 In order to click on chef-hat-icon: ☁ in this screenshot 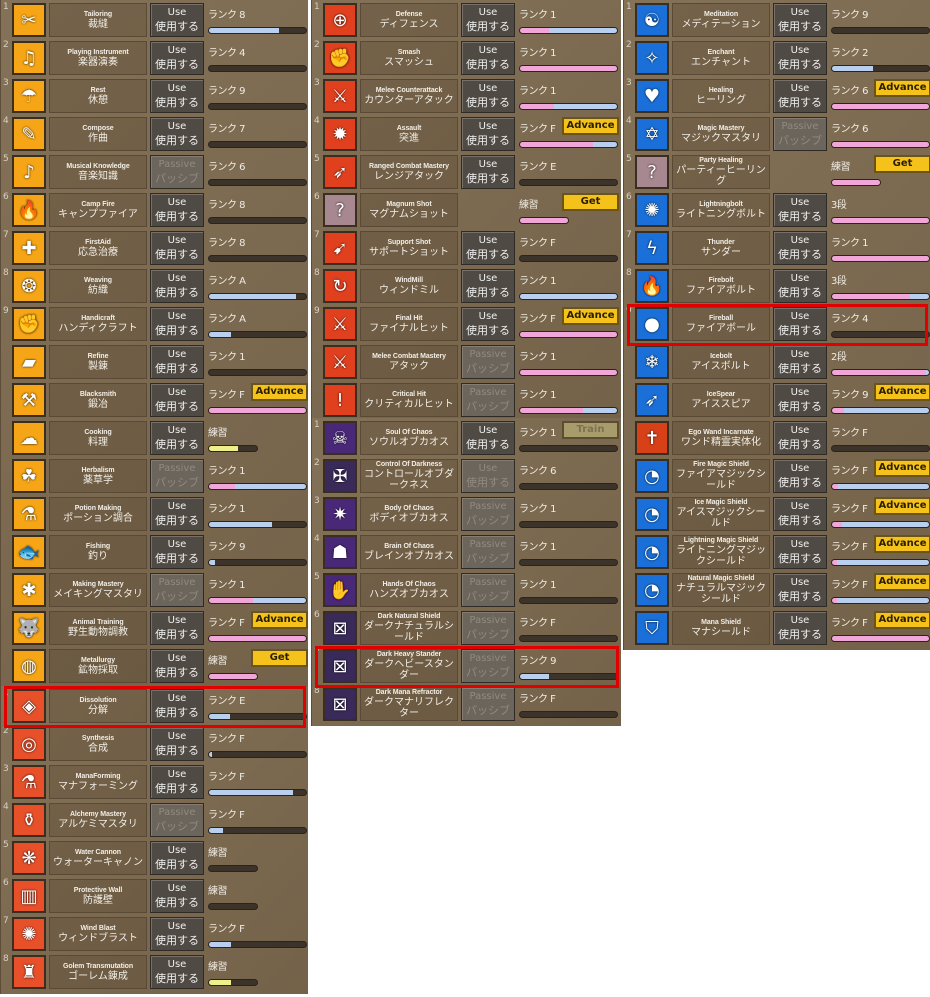, I will do `click(29, 438)`.